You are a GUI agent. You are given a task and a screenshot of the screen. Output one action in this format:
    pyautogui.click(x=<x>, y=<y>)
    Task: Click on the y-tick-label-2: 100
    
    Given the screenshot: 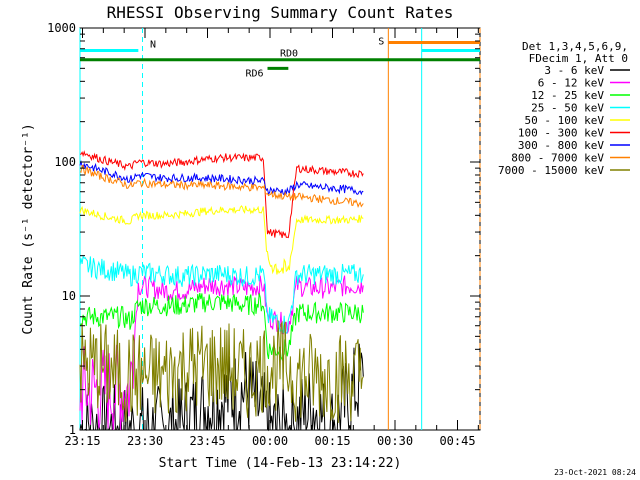 What is the action you would take?
    pyautogui.click(x=65, y=162)
    